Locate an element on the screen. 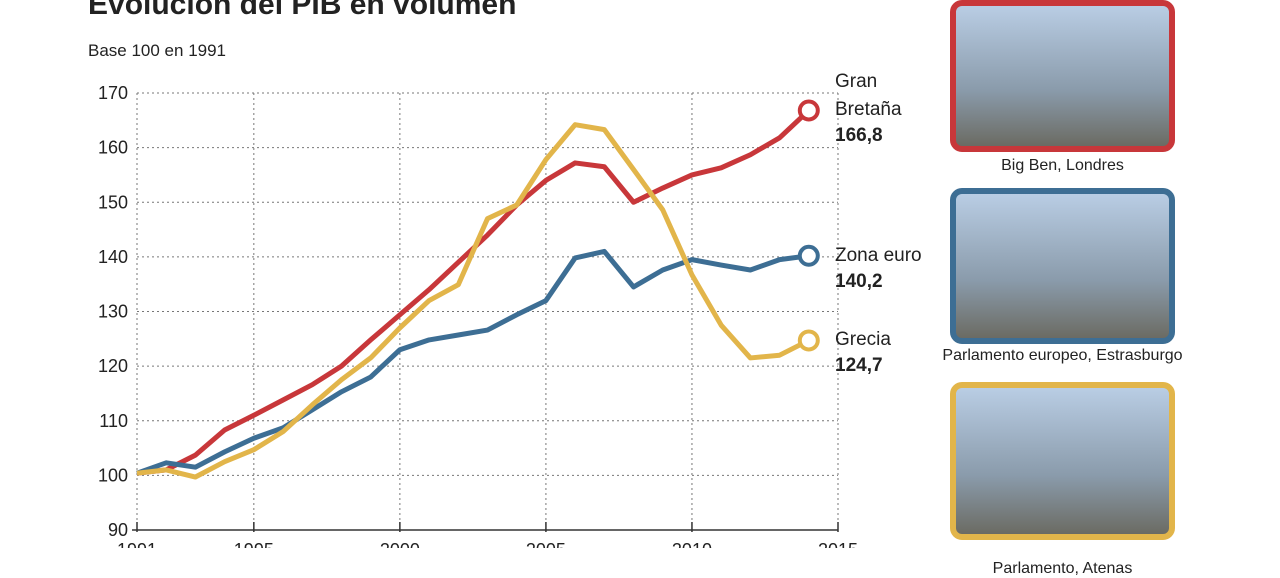  photo-caption: Parlamento, Atenas is located at coordinates (1062, 568).